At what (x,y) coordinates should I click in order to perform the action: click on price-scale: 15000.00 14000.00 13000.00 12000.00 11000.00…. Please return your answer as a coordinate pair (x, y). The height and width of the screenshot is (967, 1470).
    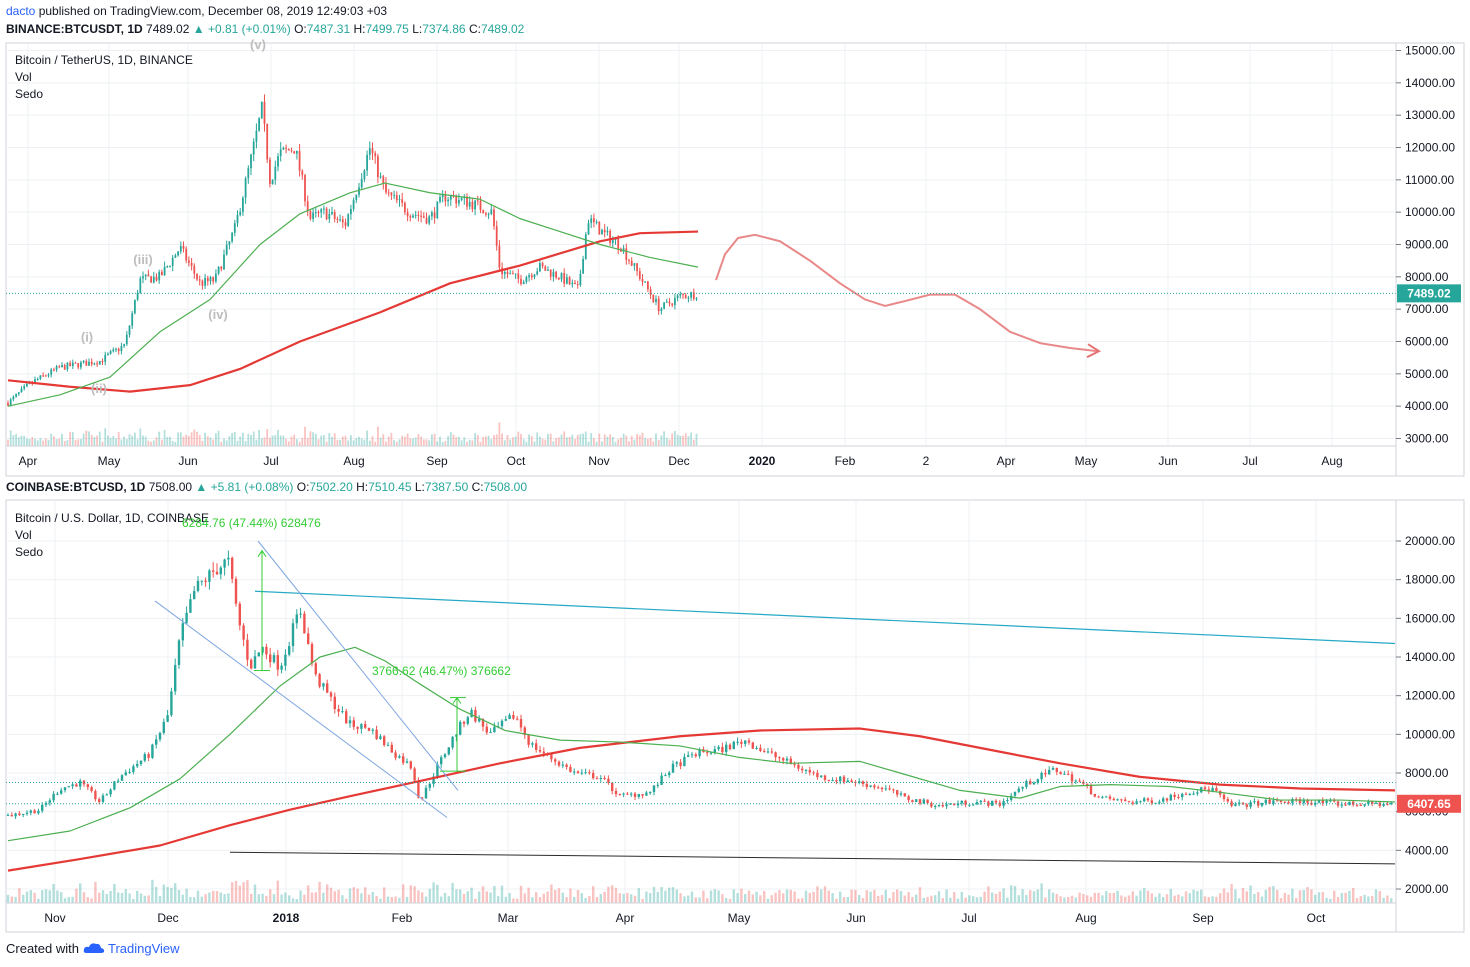
    Looking at the image, I should click on (1428, 245).